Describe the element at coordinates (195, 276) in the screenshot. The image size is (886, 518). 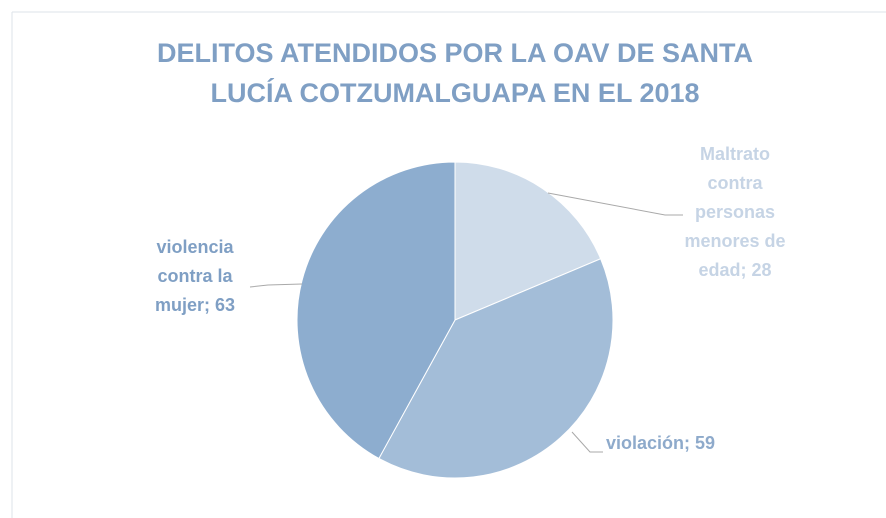
I see `data-label: violencia contra la mujer; 63` at that location.